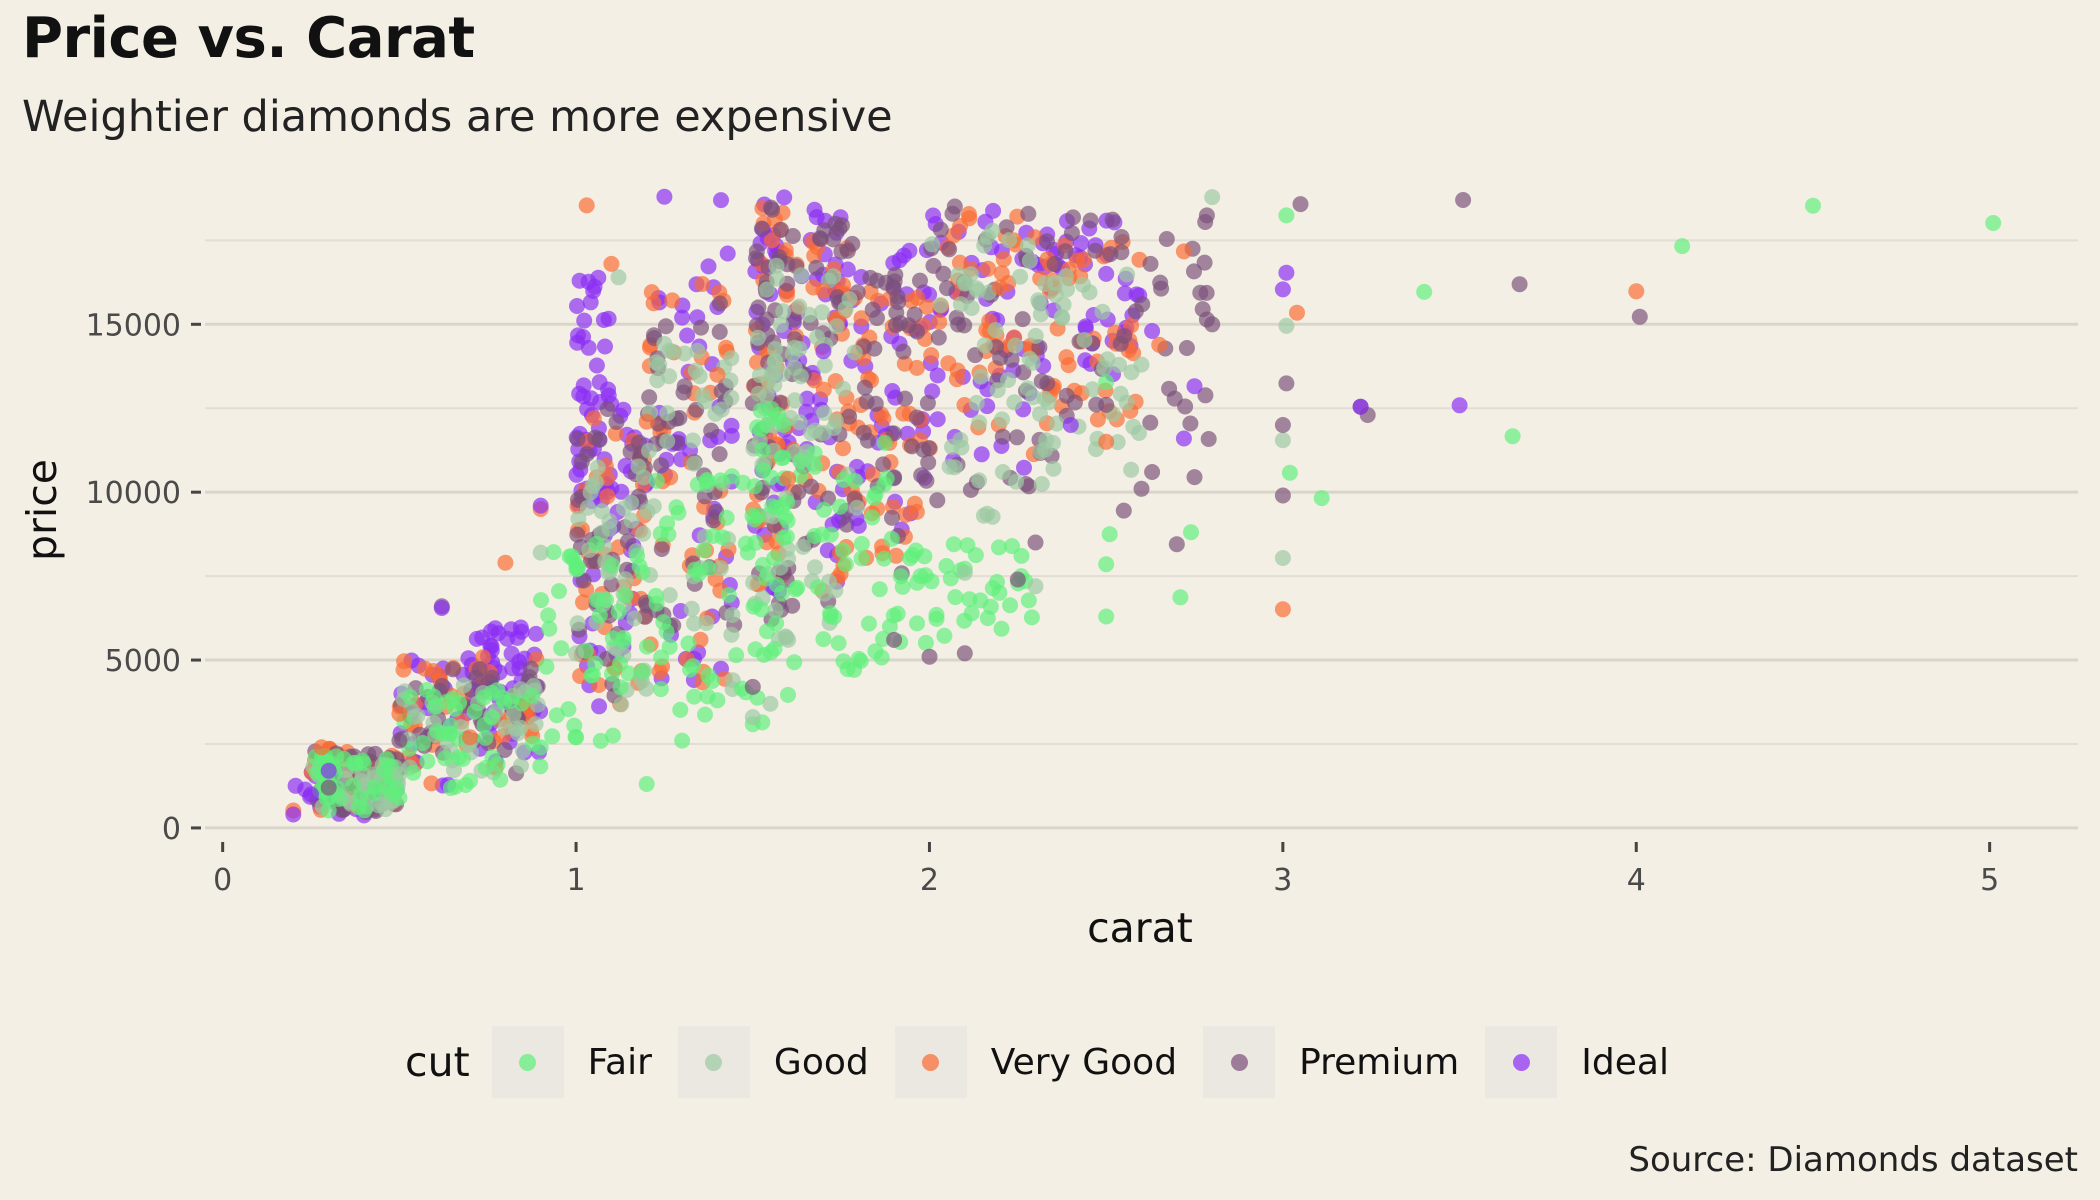  What do you see at coordinates (1282, 880) in the screenshot?
I see `x-tick-label: 3` at bounding box center [1282, 880].